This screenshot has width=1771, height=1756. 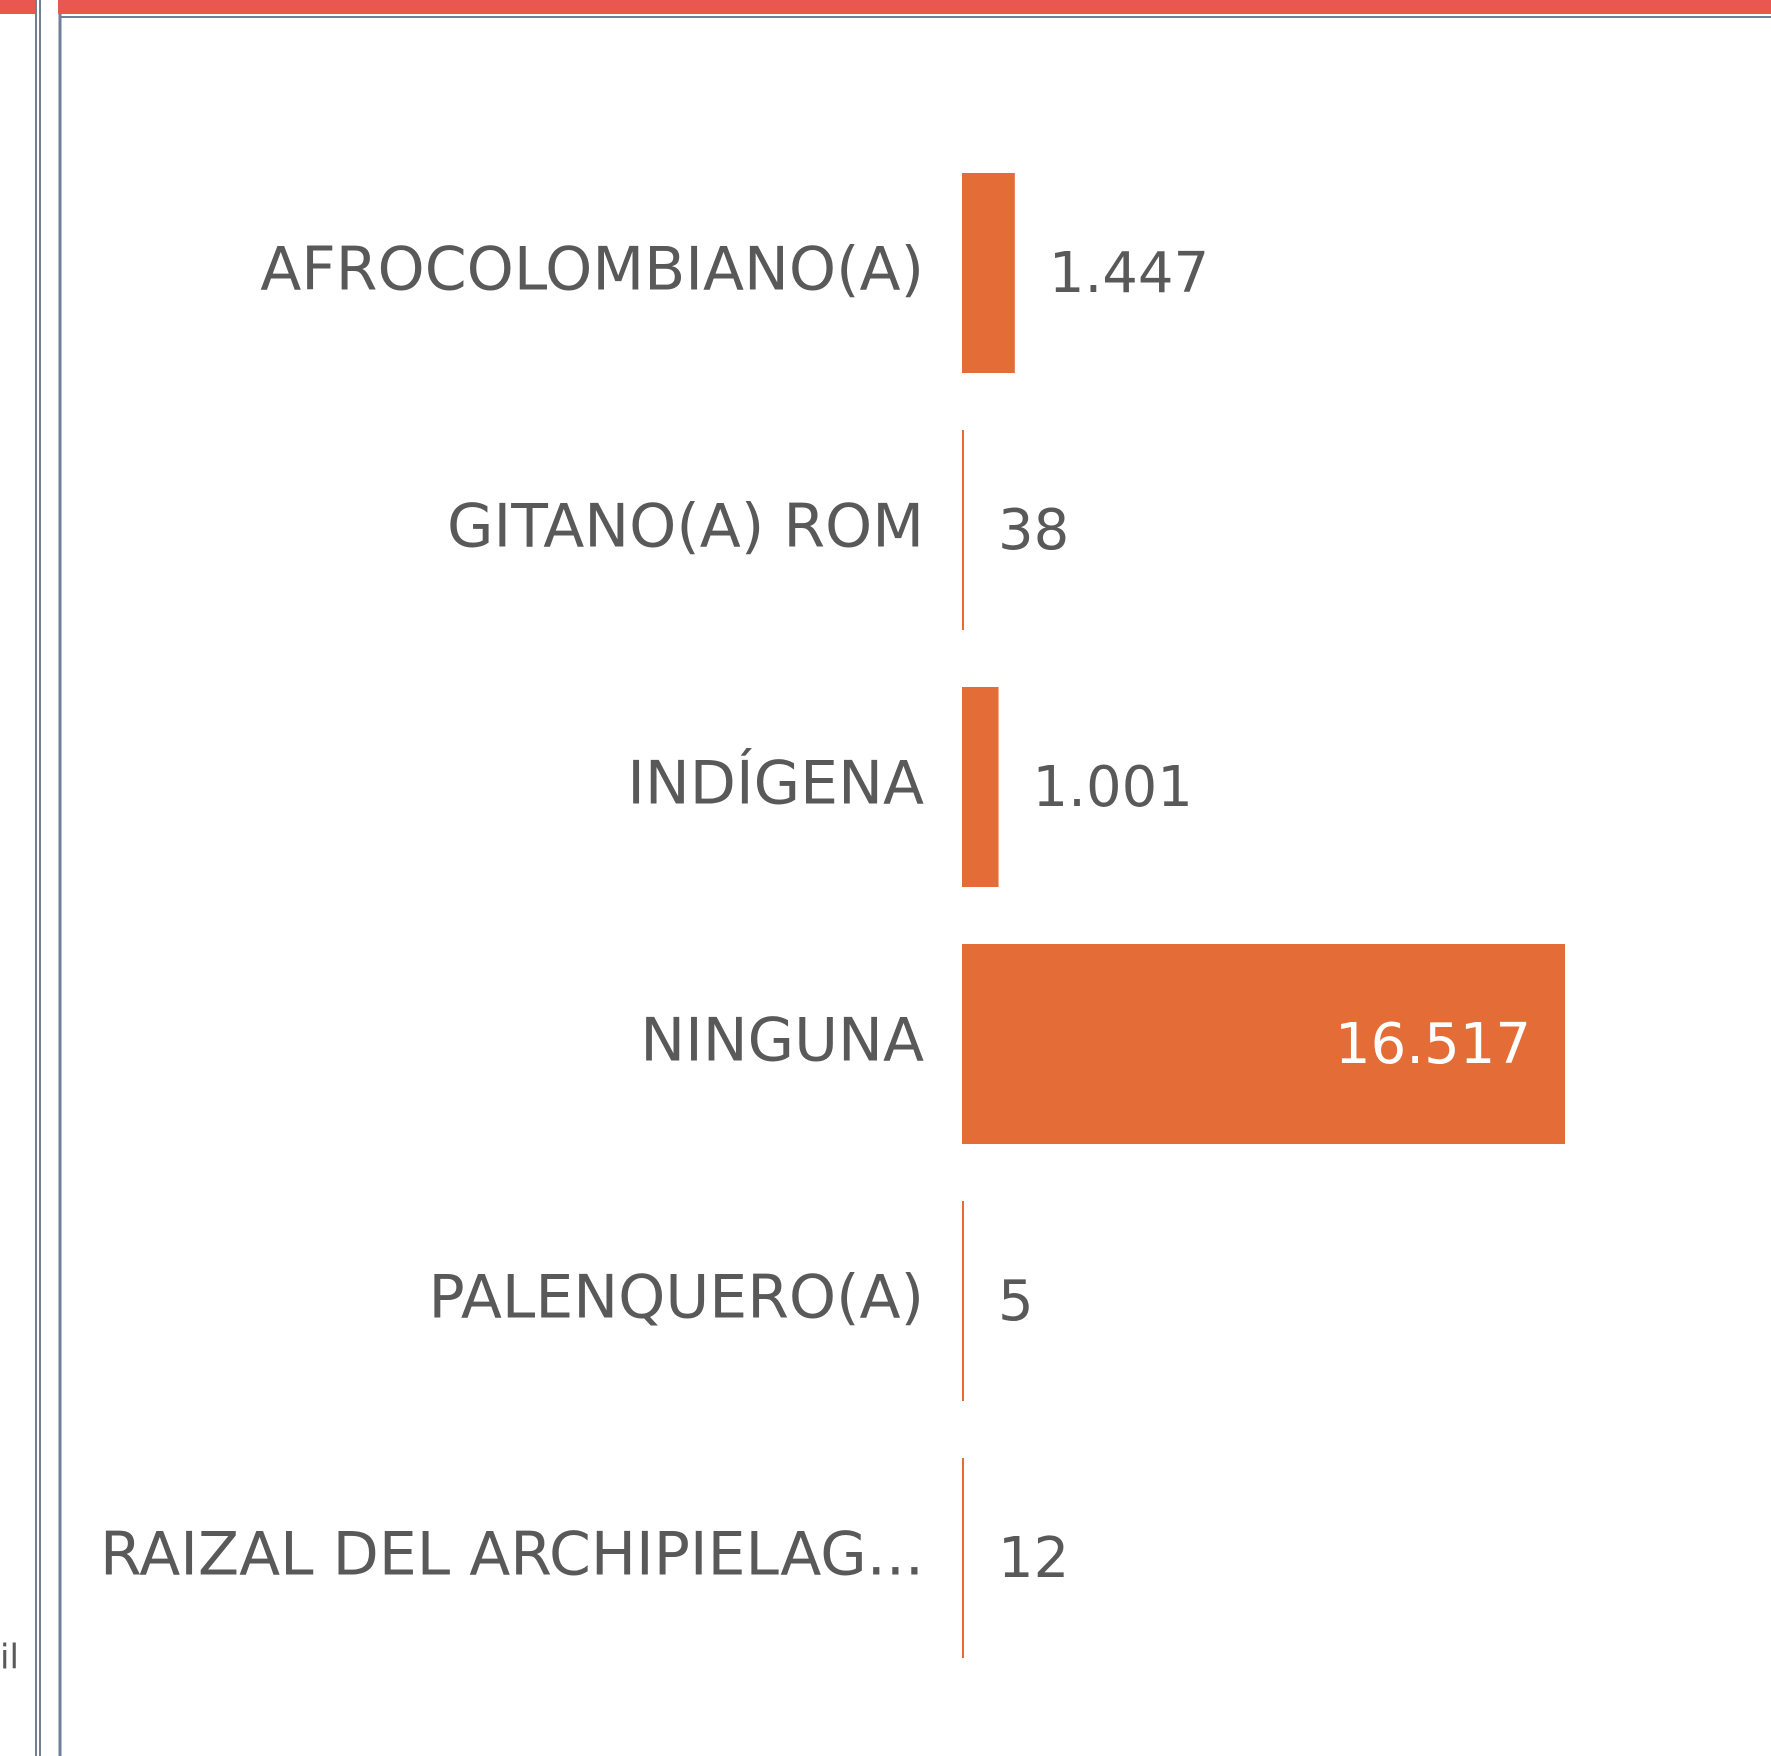 What do you see at coordinates (592, 270) in the screenshot?
I see `category-label: AFROCOLOMBIANO(A)` at bounding box center [592, 270].